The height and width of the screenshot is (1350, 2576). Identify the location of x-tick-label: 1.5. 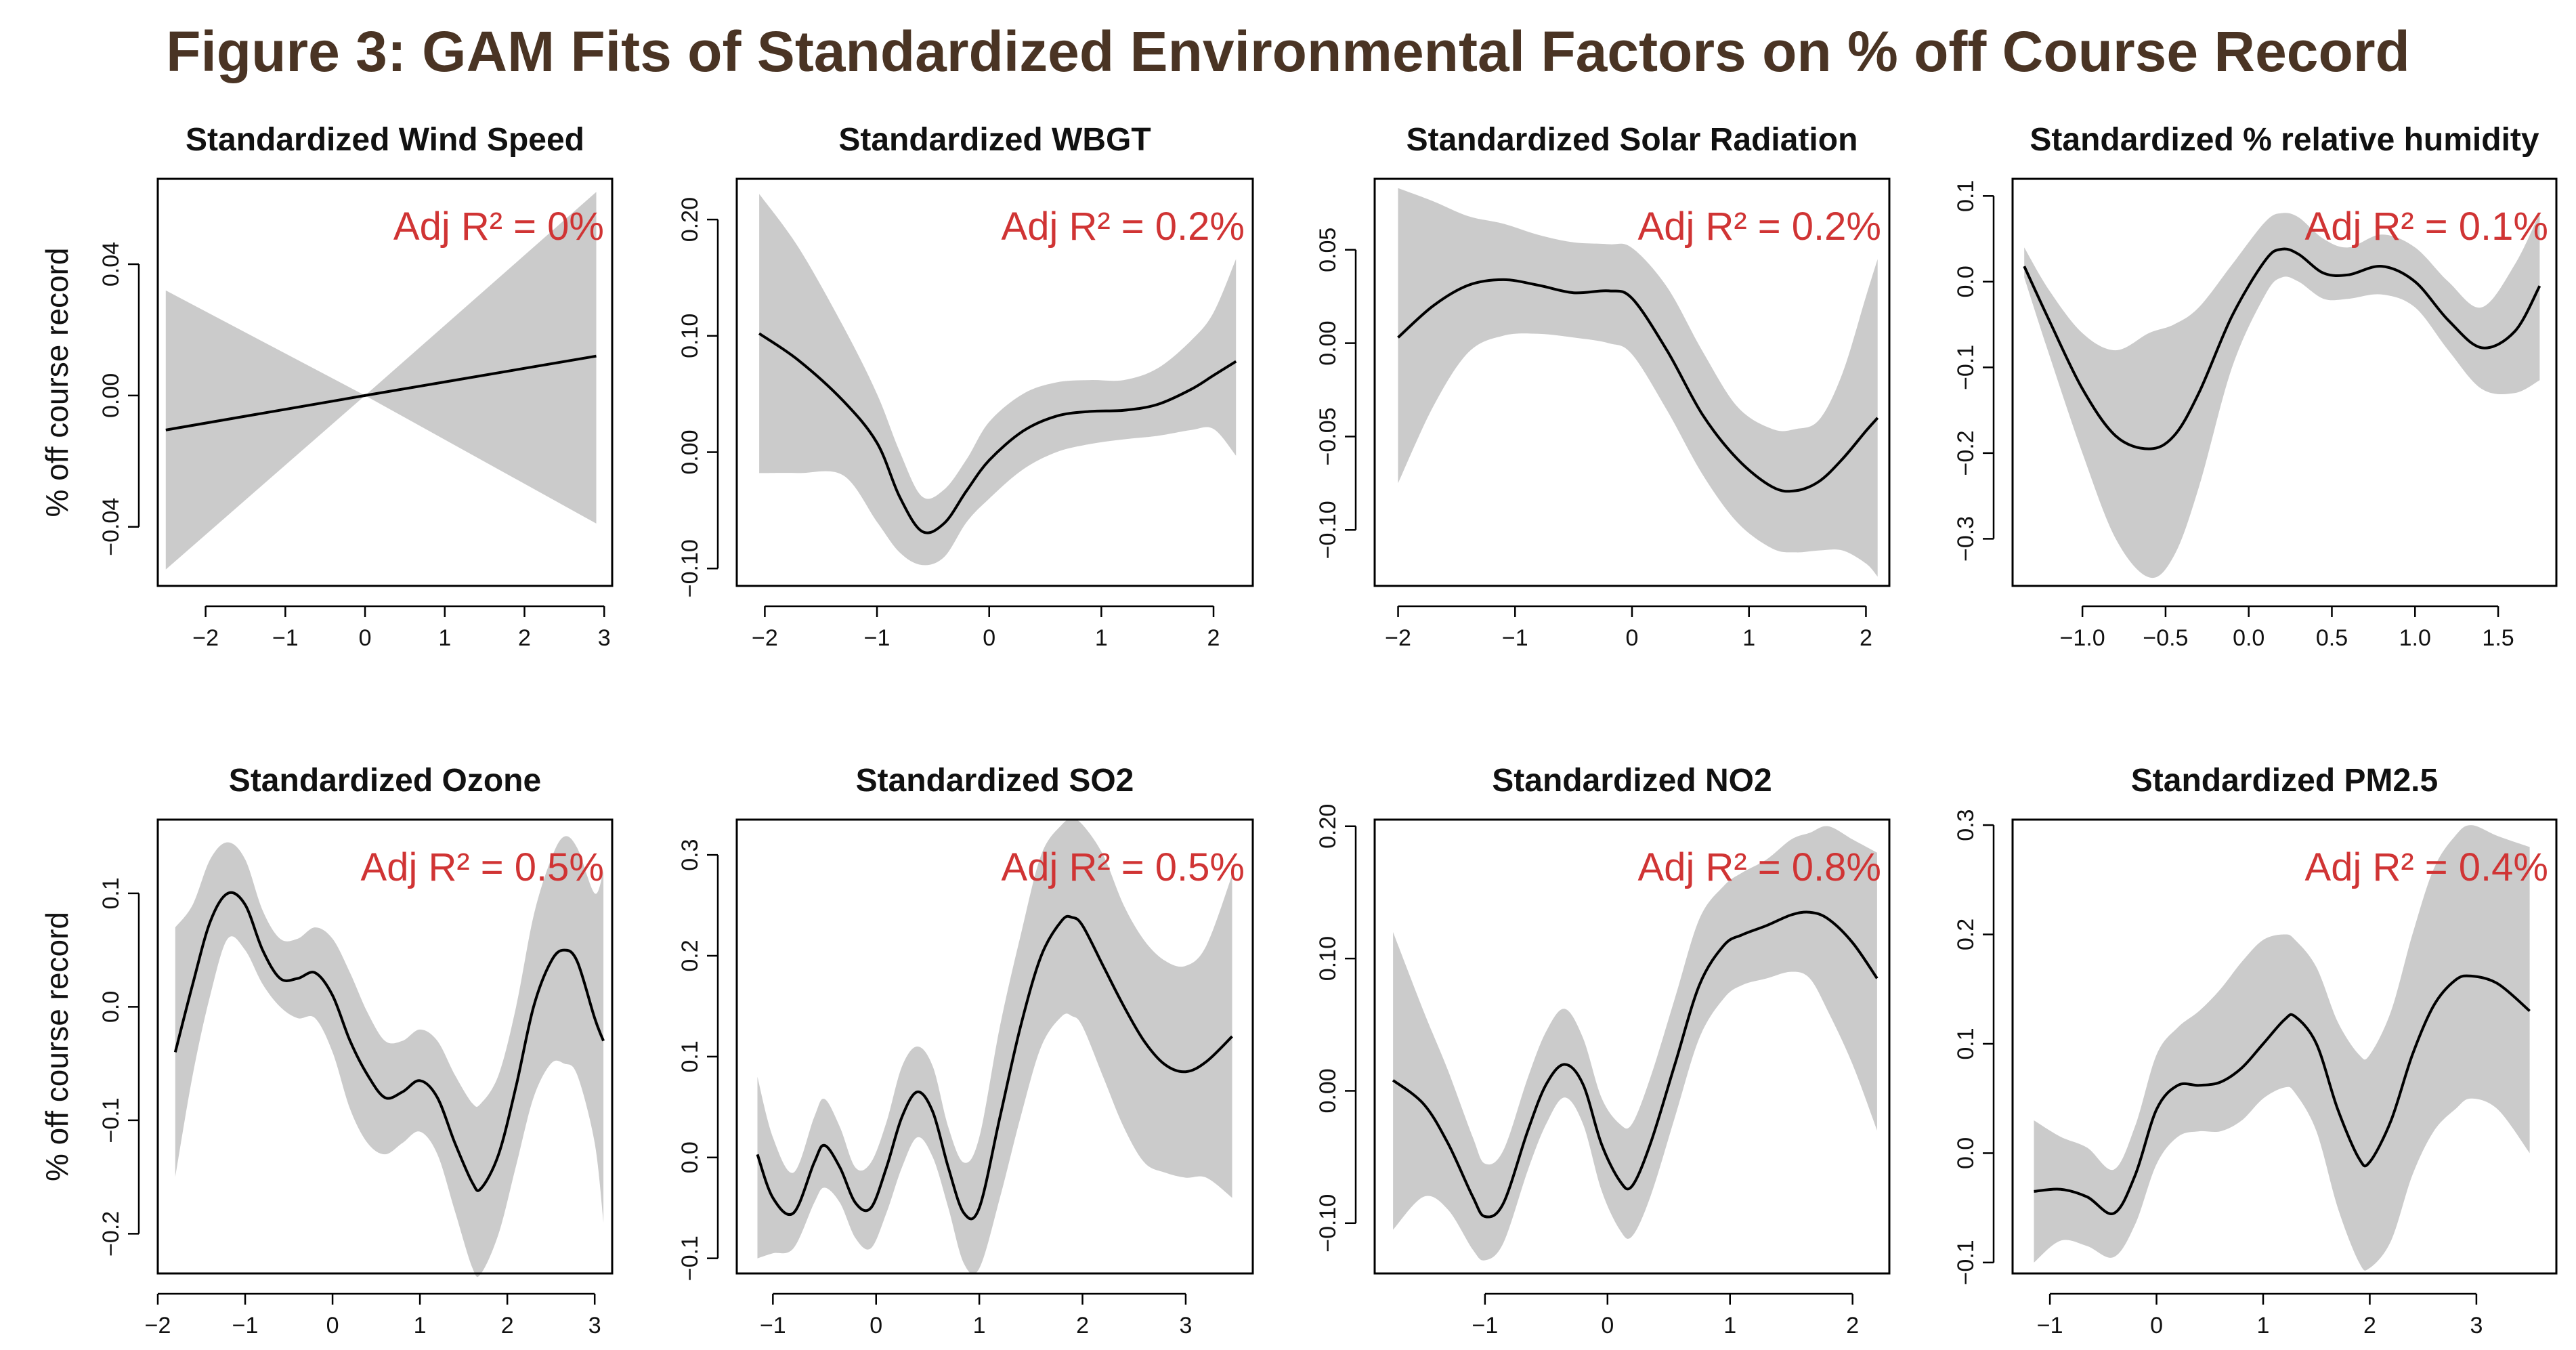
(2498, 638).